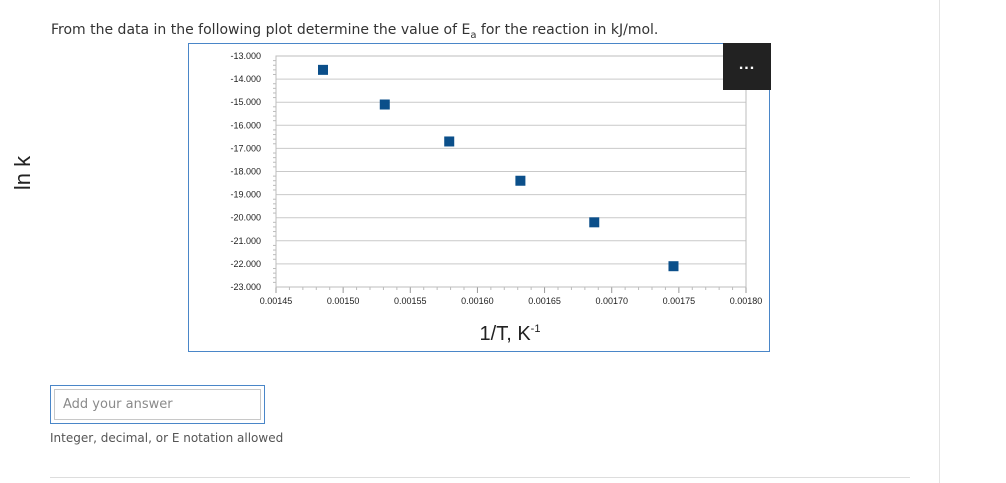 The width and height of the screenshot is (1006, 483). I want to click on y-tick-label: -22.000, so click(245, 264).